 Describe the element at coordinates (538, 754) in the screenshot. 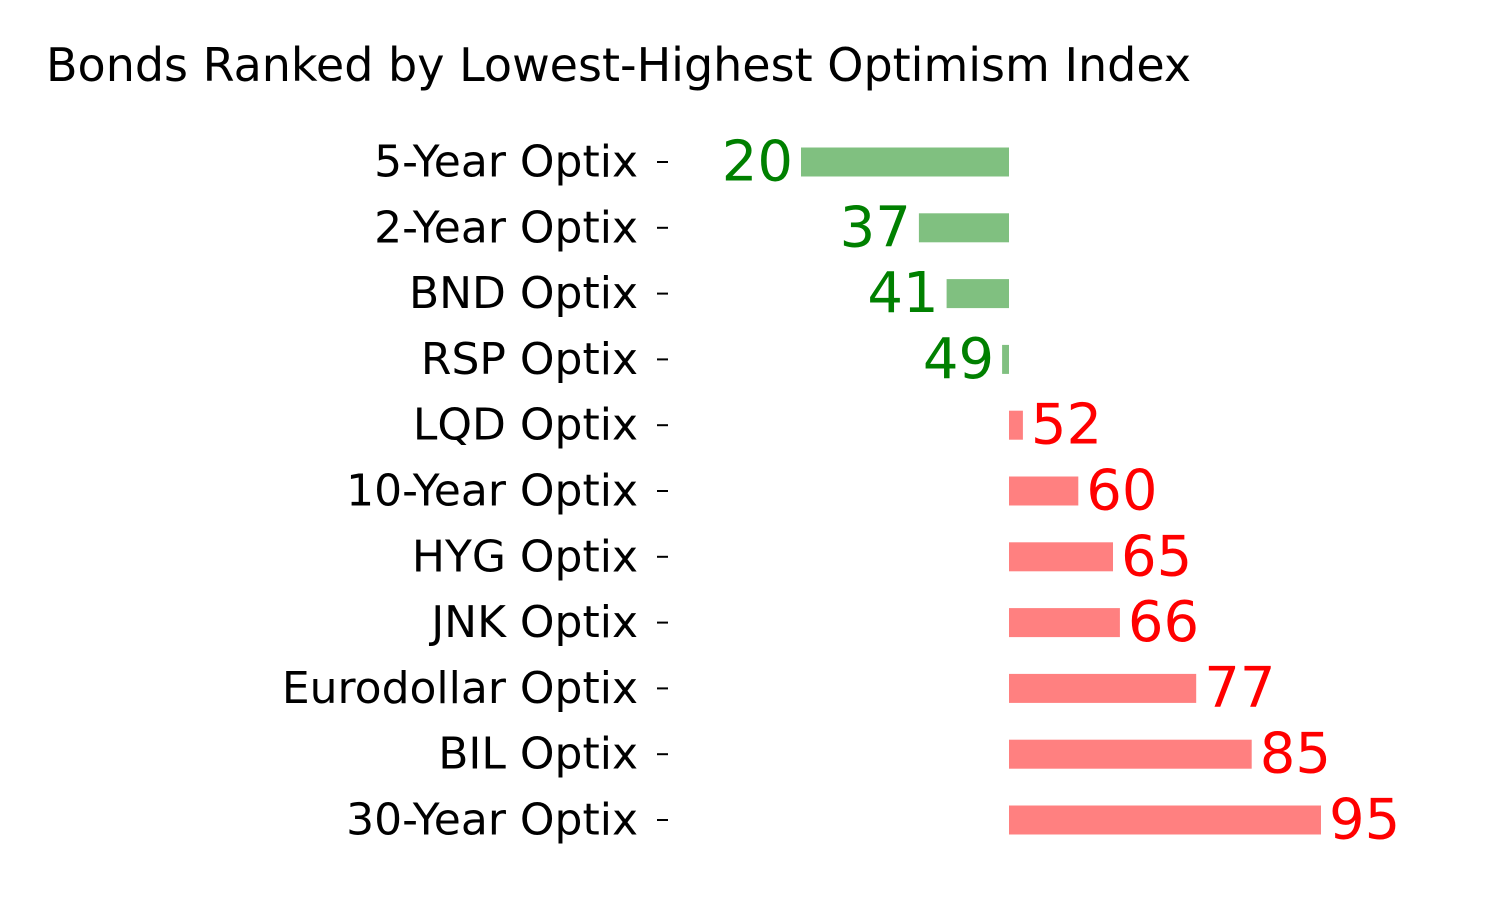

I see `y-tick-label: BIL Optix` at that location.